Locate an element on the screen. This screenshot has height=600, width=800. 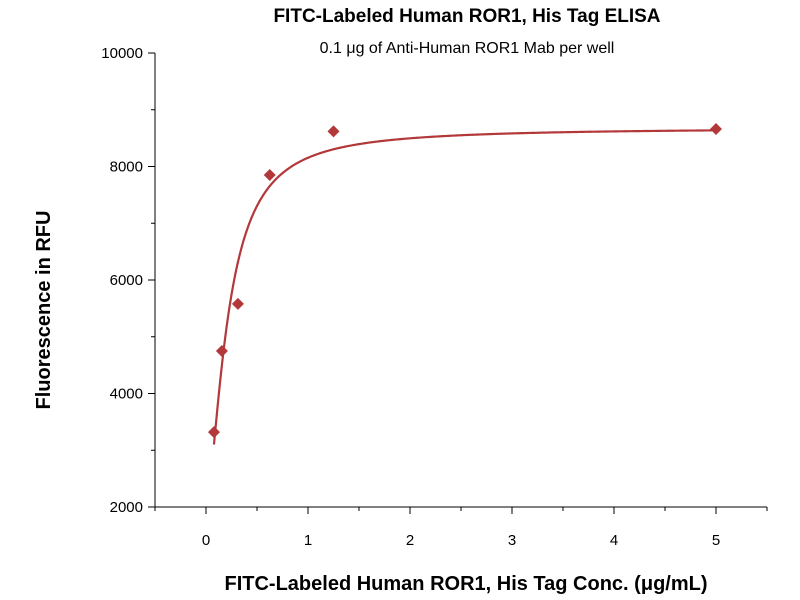
x-tick-label: 0 is located at coordinates (206, 540).